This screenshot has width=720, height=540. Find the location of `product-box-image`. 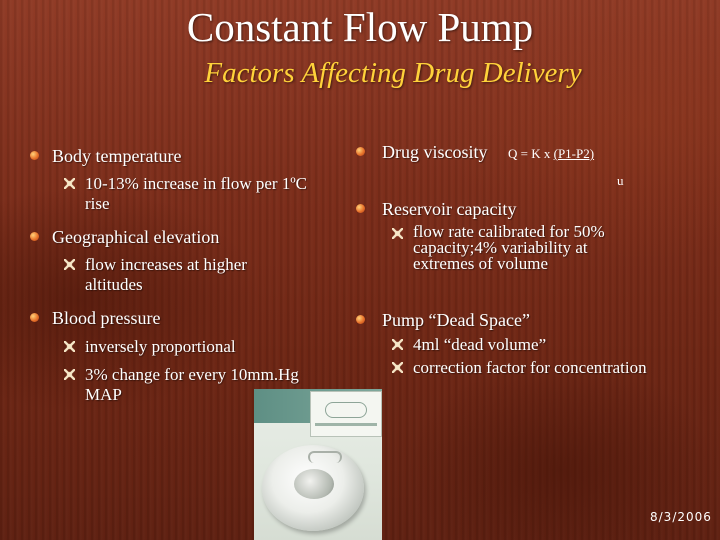

product-box-image is located at coordinates (346, 414).